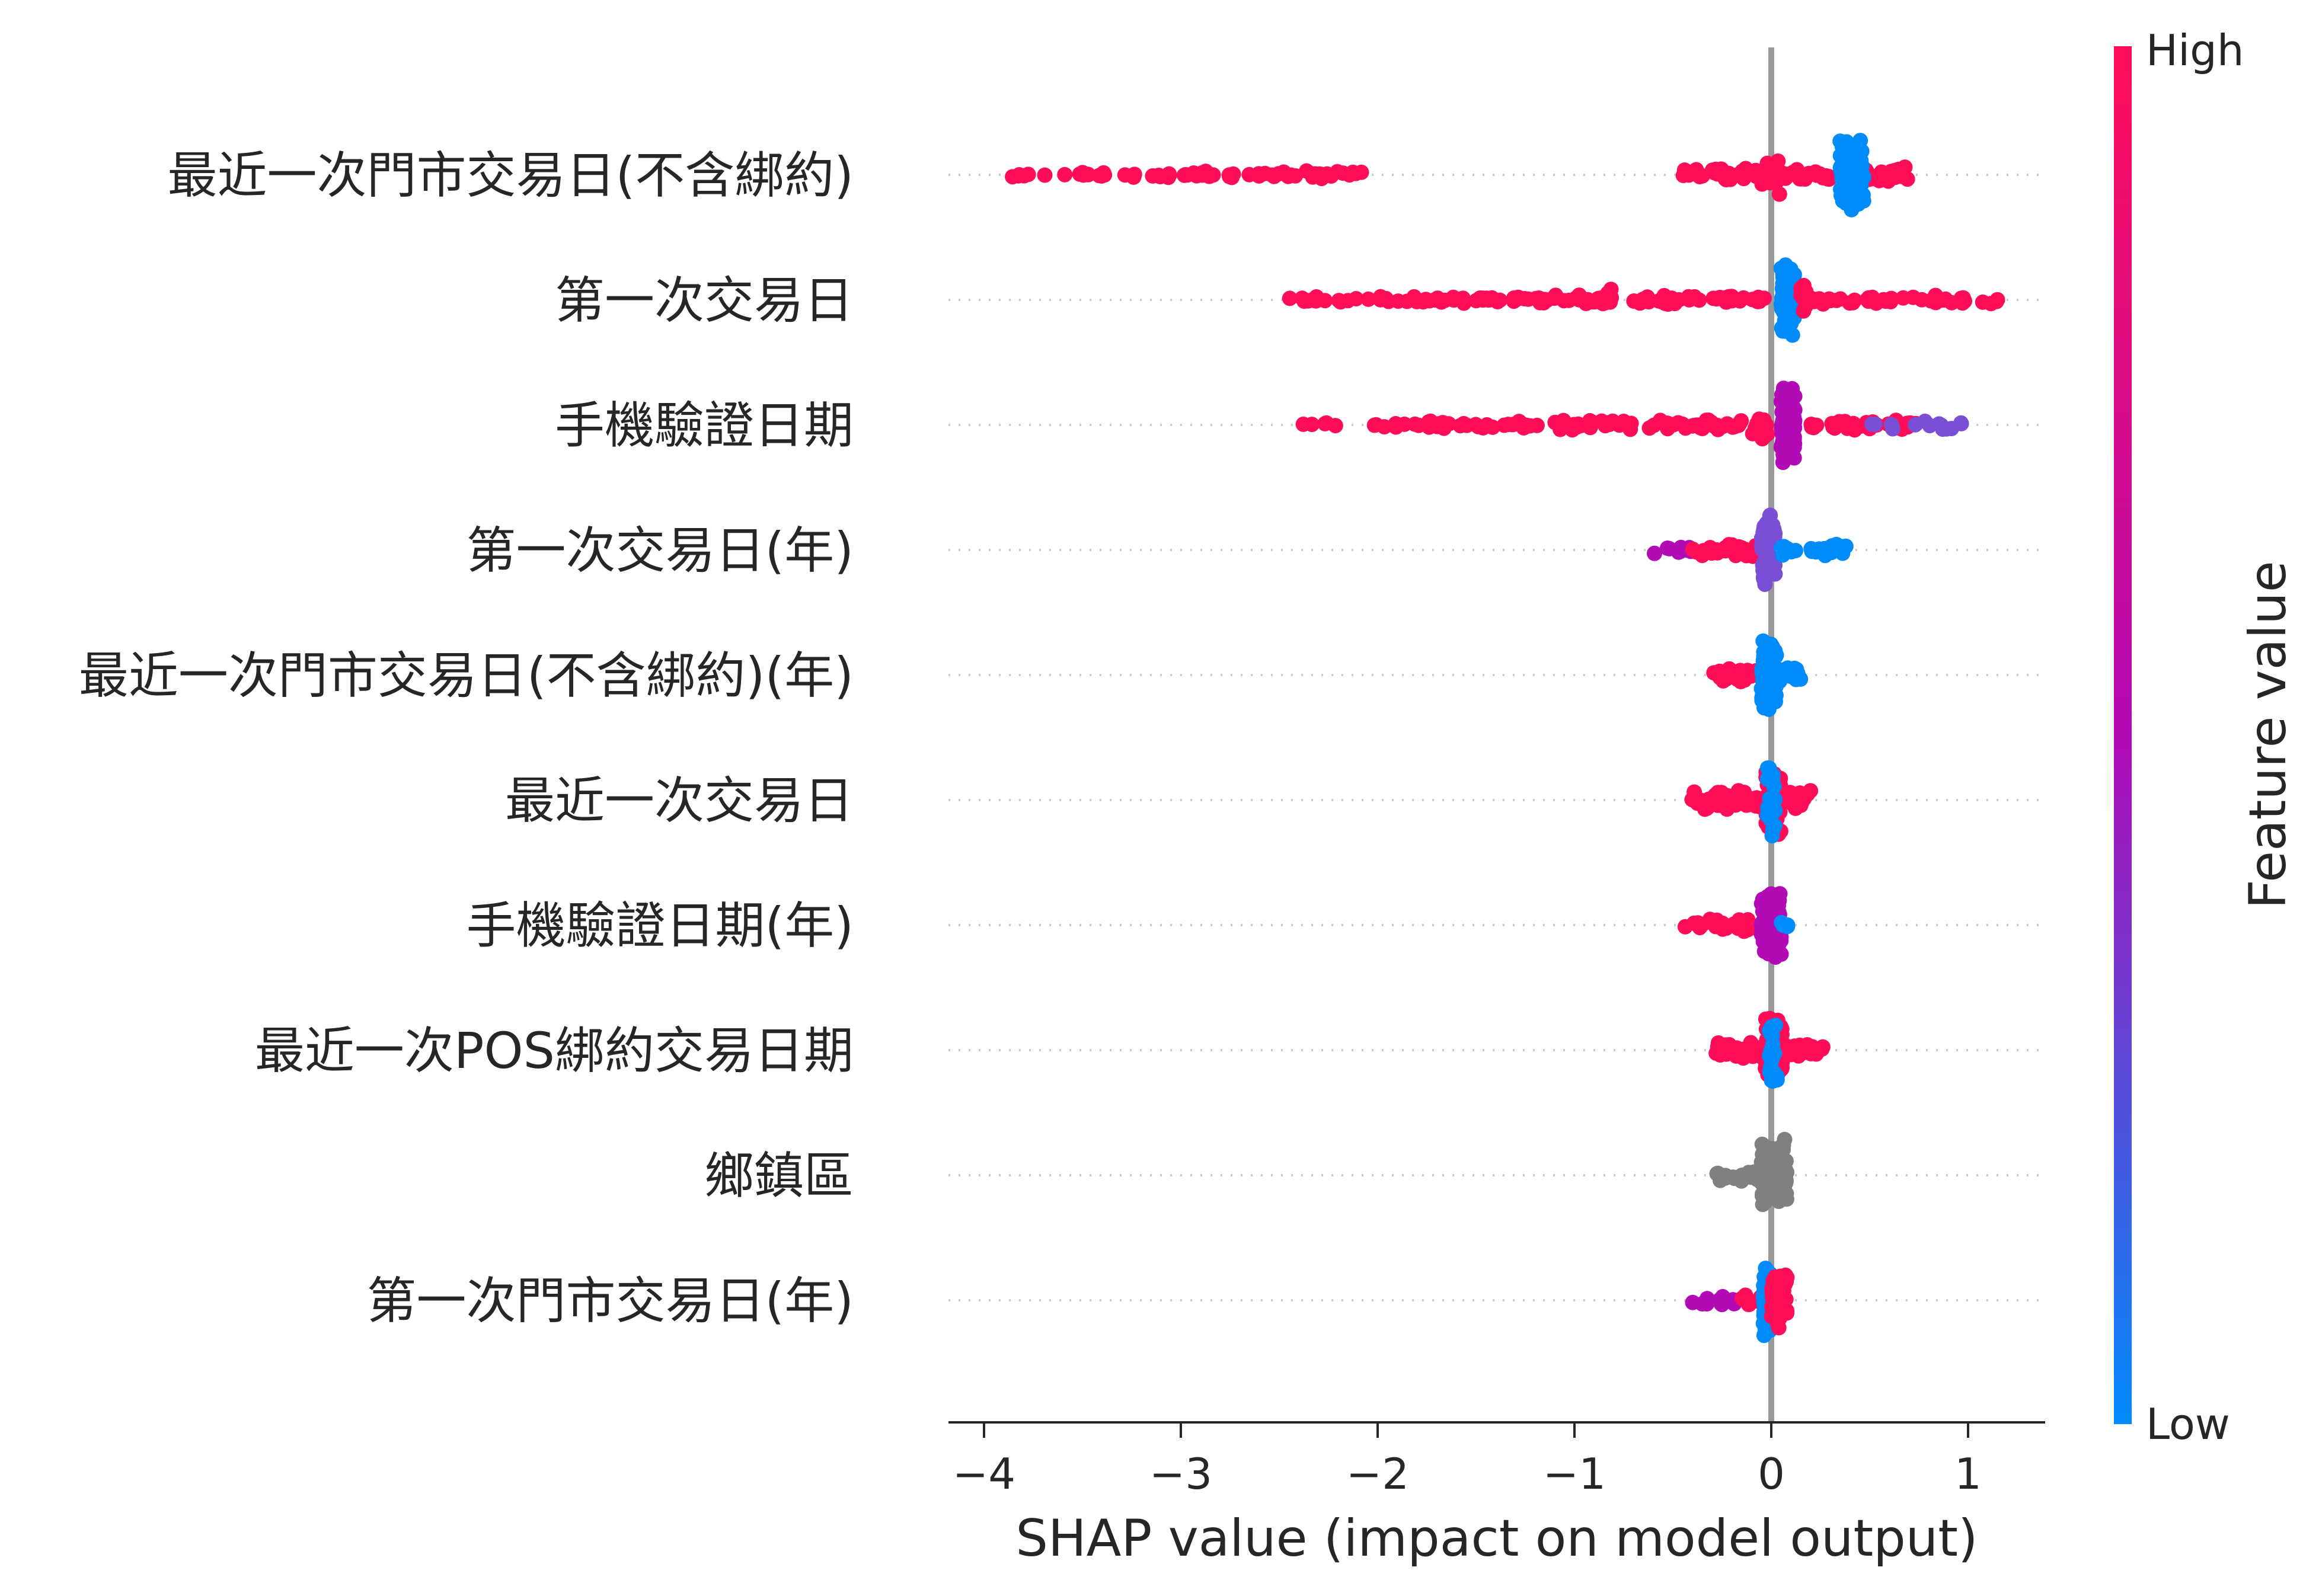 This screenshot has height=1596, width=2319. Describe the element at coordinates (2195, 50) in the screenshot. I see `colorbar-high-label: High` at that location.